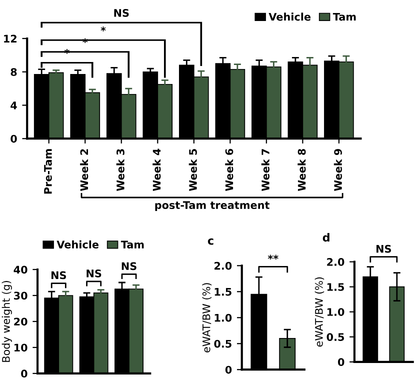 The width and height of the screenshot is (417, 385). What do you see at coordinates (13, 106) in the screenshot?
I see `y-tick-label: 4` at bounding box center [13, 106].